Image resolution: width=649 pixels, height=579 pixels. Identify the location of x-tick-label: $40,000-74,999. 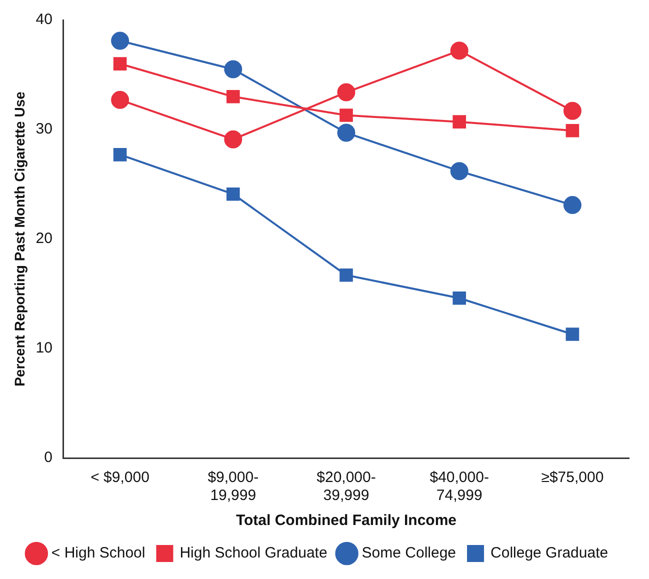
(459, 486).